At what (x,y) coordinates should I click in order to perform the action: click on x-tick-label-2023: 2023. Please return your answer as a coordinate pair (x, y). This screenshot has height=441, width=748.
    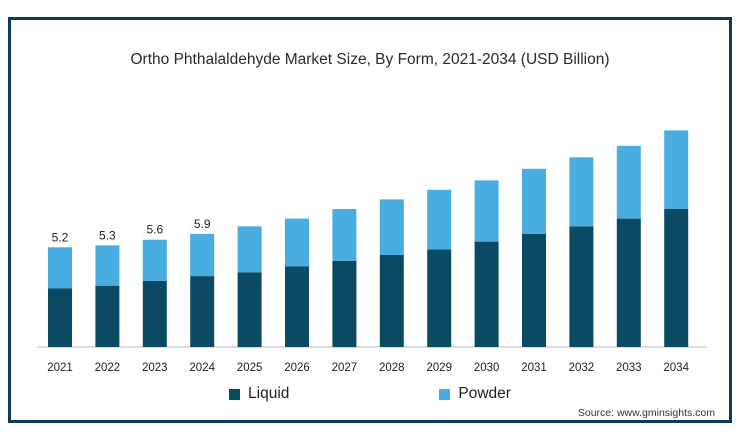
    Looking at the image, I should click on (155, 368).